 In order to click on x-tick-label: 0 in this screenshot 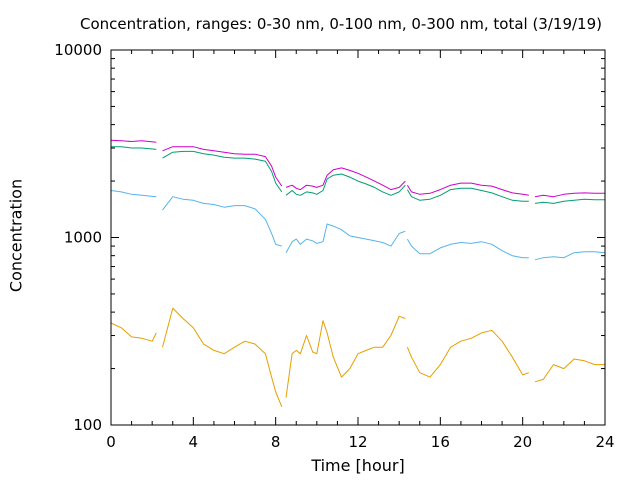, I will do `click(111, 442)`.